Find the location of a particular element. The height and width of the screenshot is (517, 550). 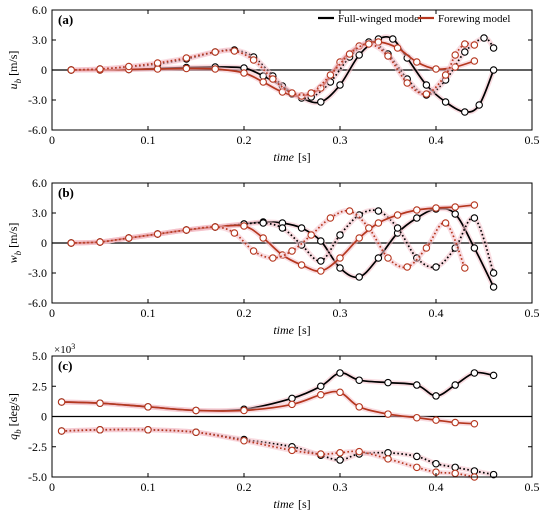

y-tick-label: -5.0 is located at coordinates (37, 477).